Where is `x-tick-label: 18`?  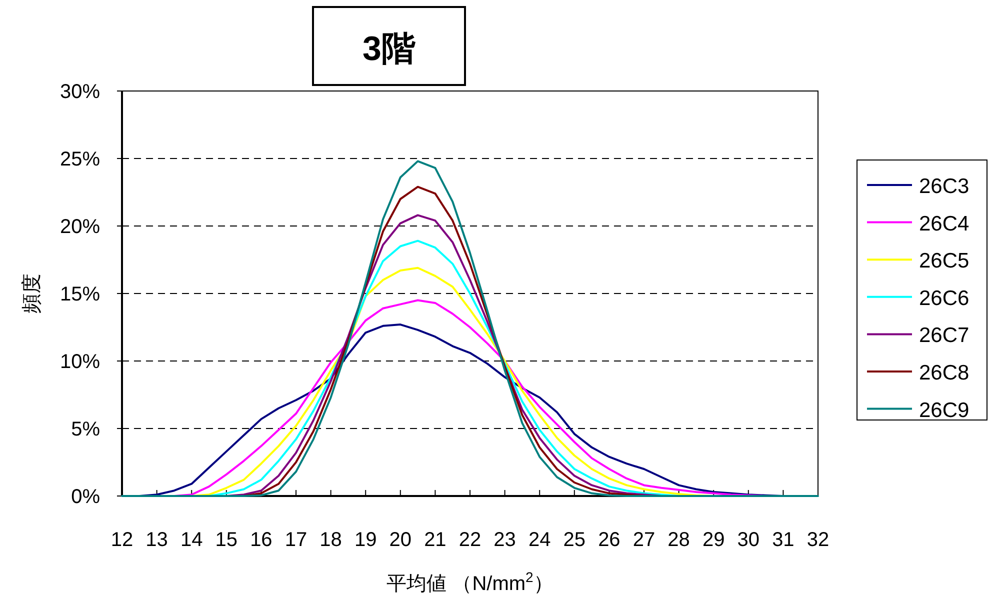
x-tick-label: 18 is located at coordinates (331, 540).